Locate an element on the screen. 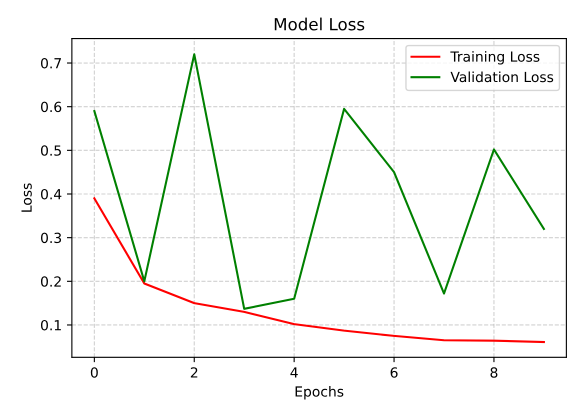  y-axis-title: Loss is located at coordinates (26, 197).